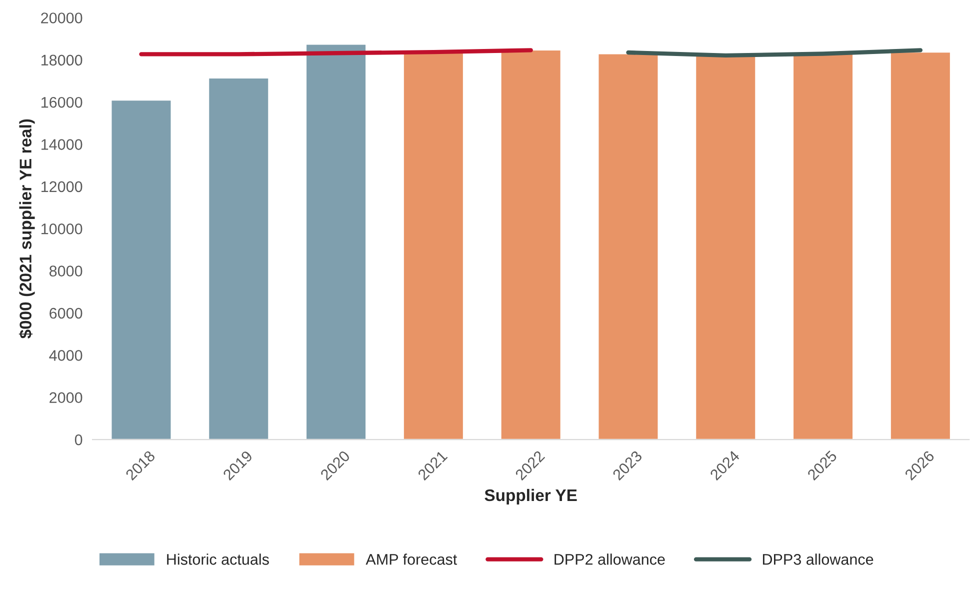  Describe the element at coordinates (66, 398) in the screenshot. I see `y-tick-label: 2000` at that location.